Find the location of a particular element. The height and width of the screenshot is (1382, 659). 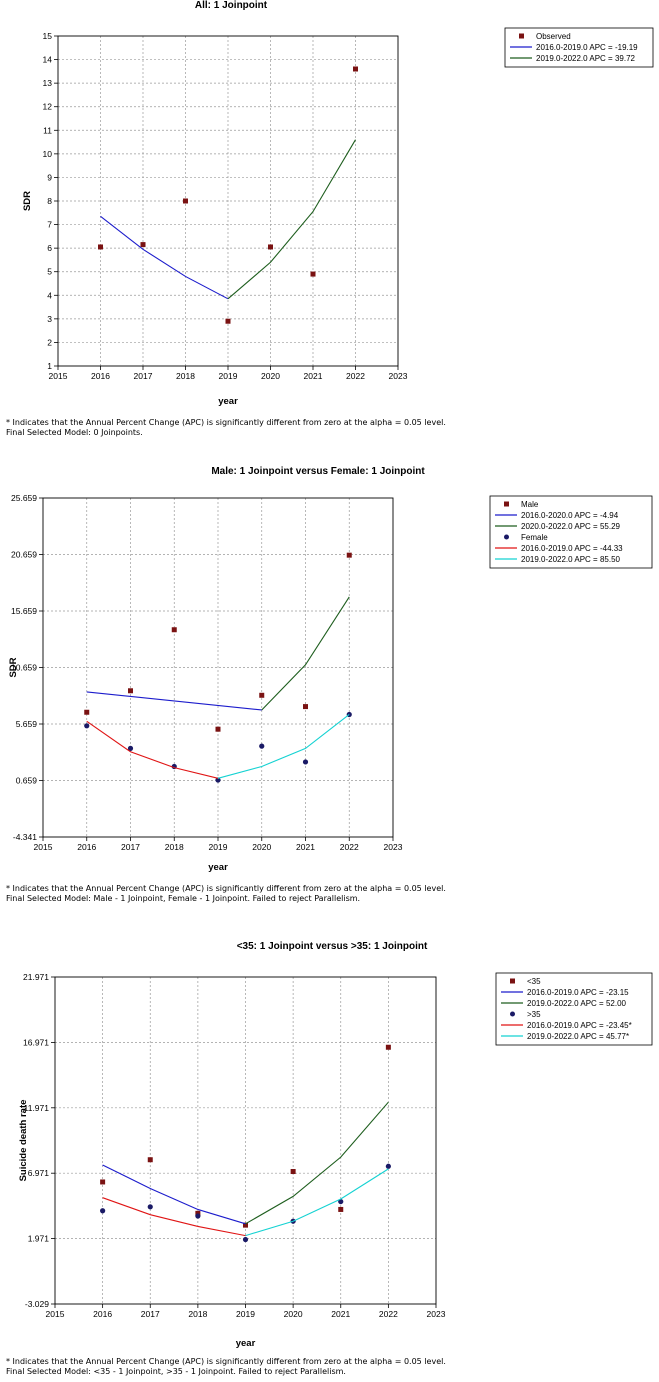

legend-item: 2019.0-2022.0 APC = 85.50 is located at coordinates (558, 559).